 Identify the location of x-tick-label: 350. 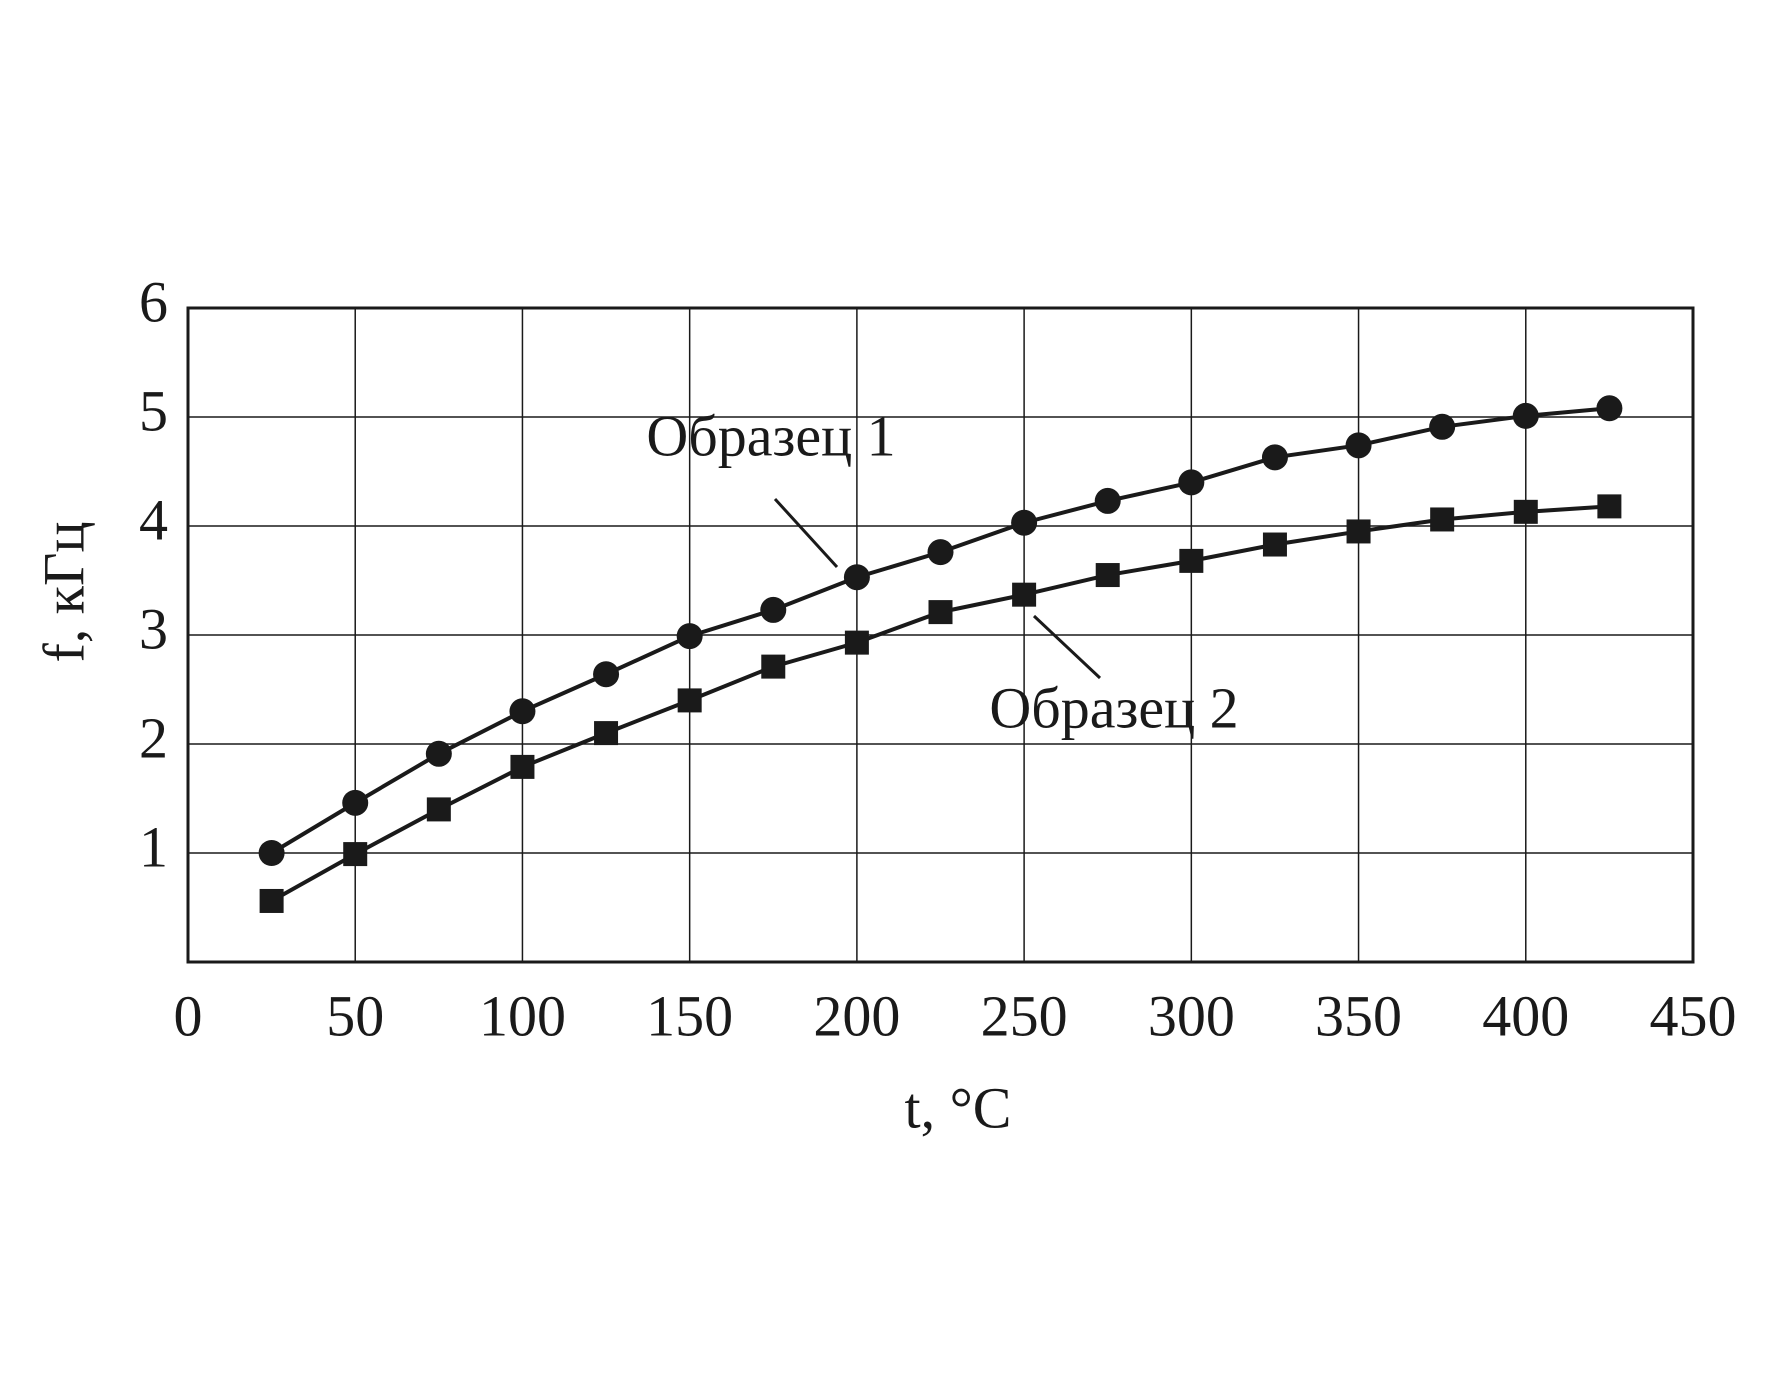
(1358, 1015).